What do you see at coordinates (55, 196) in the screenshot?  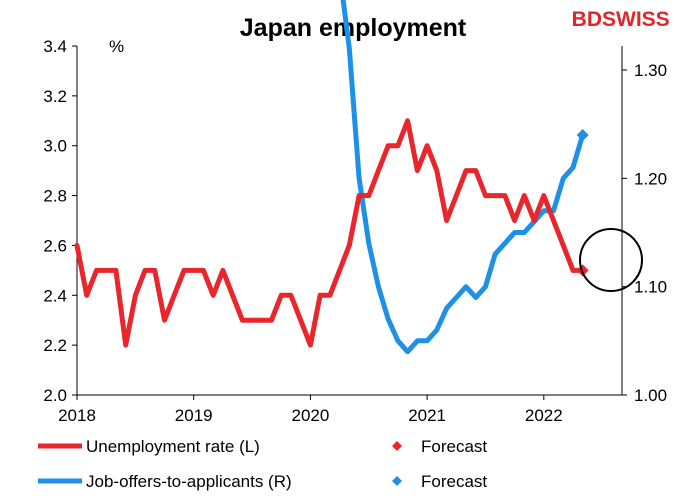 I see `left-tick-label: 2.8` at bounding box center [55, 196].